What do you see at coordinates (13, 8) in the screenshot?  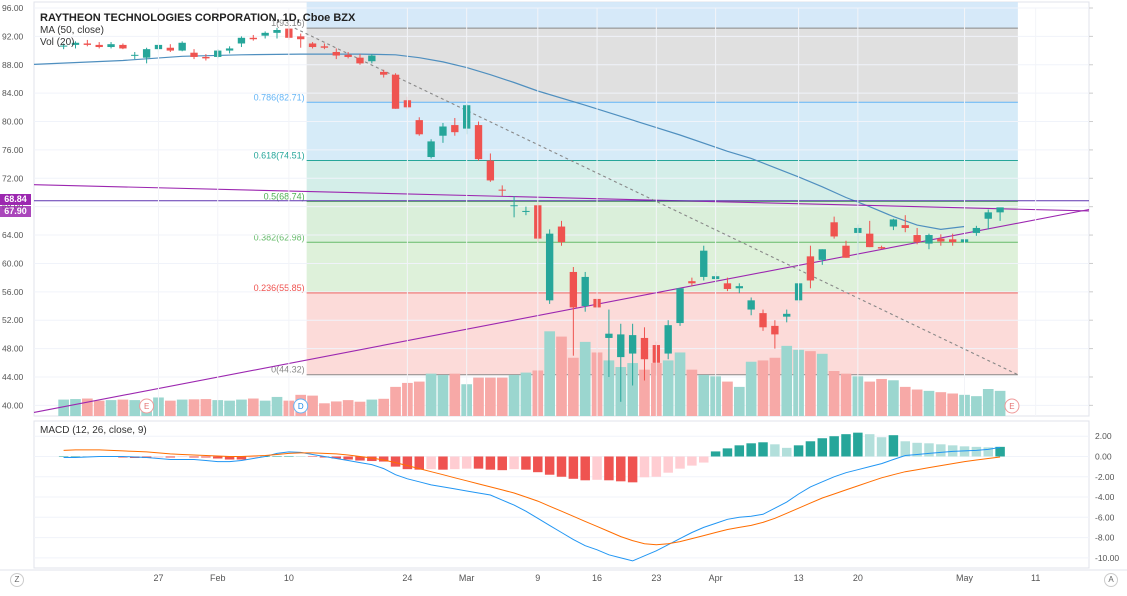 I see `price-tick-label: 96.00` at bounding box center [13, 8].